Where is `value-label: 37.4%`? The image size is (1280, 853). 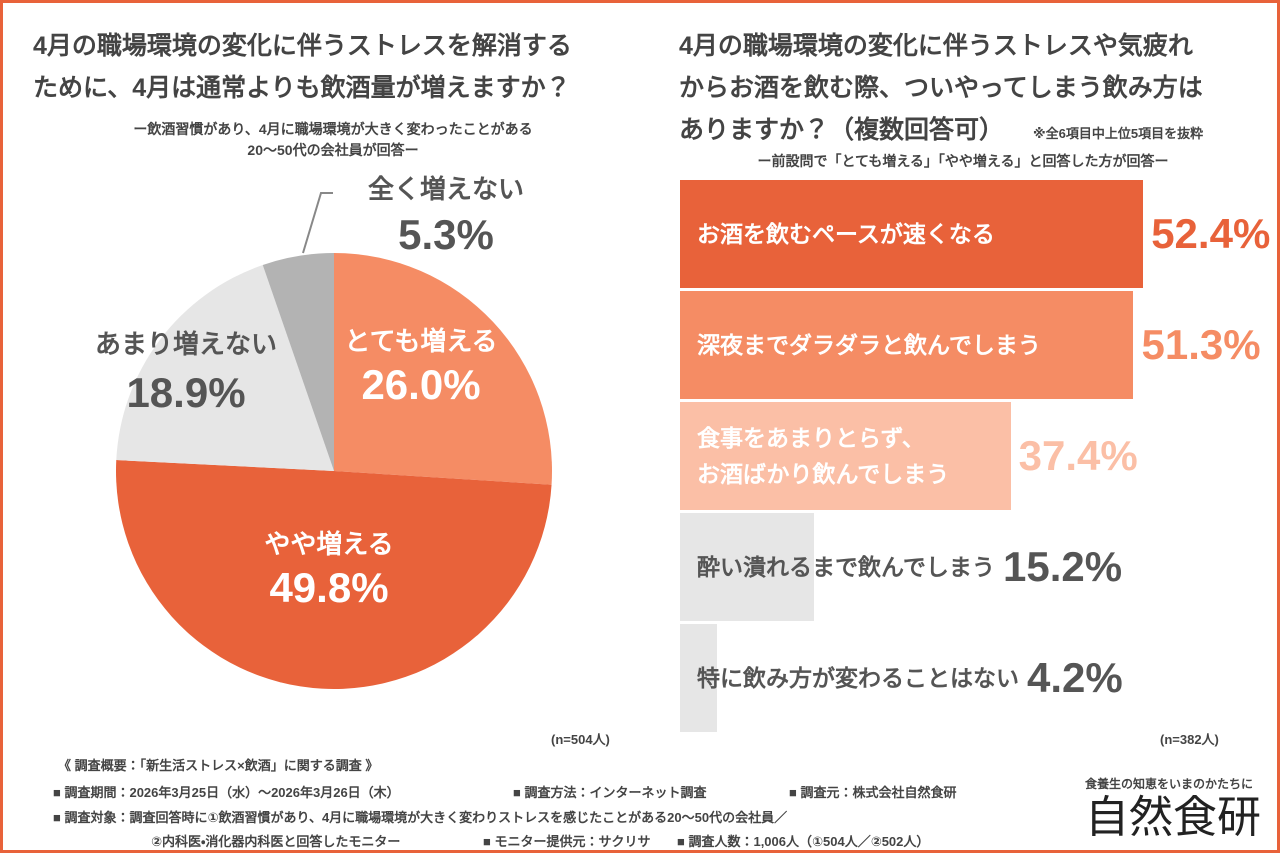 value-label: 37.4% is located at coordinates (1078, 455).